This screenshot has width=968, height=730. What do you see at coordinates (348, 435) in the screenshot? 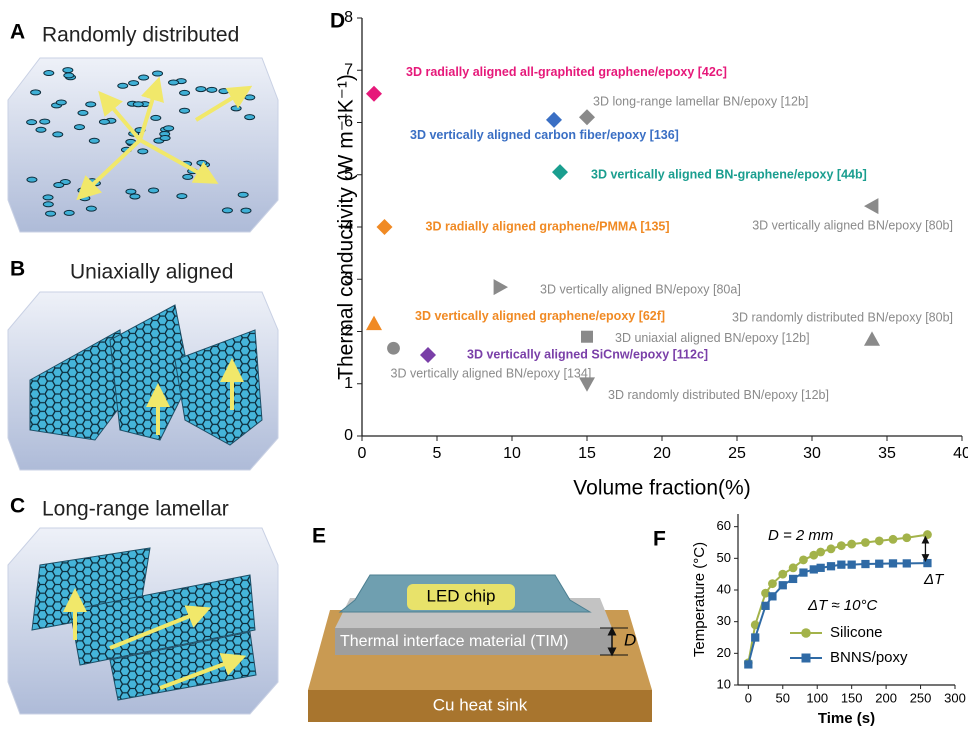
I see `y-tick-label: 0` at bounding box center [348, 435].